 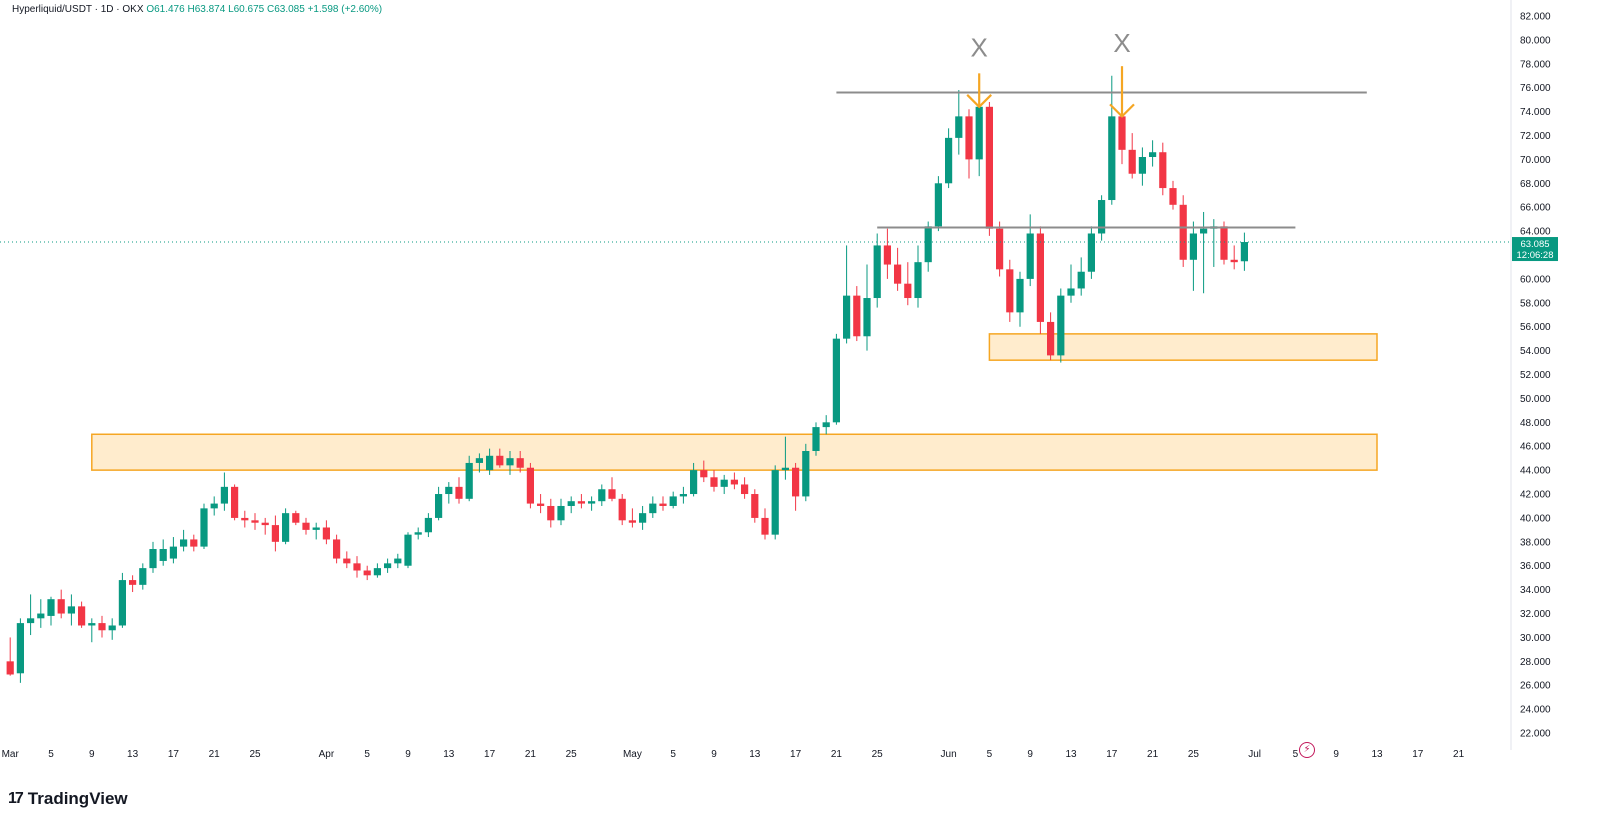 What do you see at coordinates (1121, 43) in the screenshot?
I see `annotation-x-2: X` at bounding box center [1121, 43].